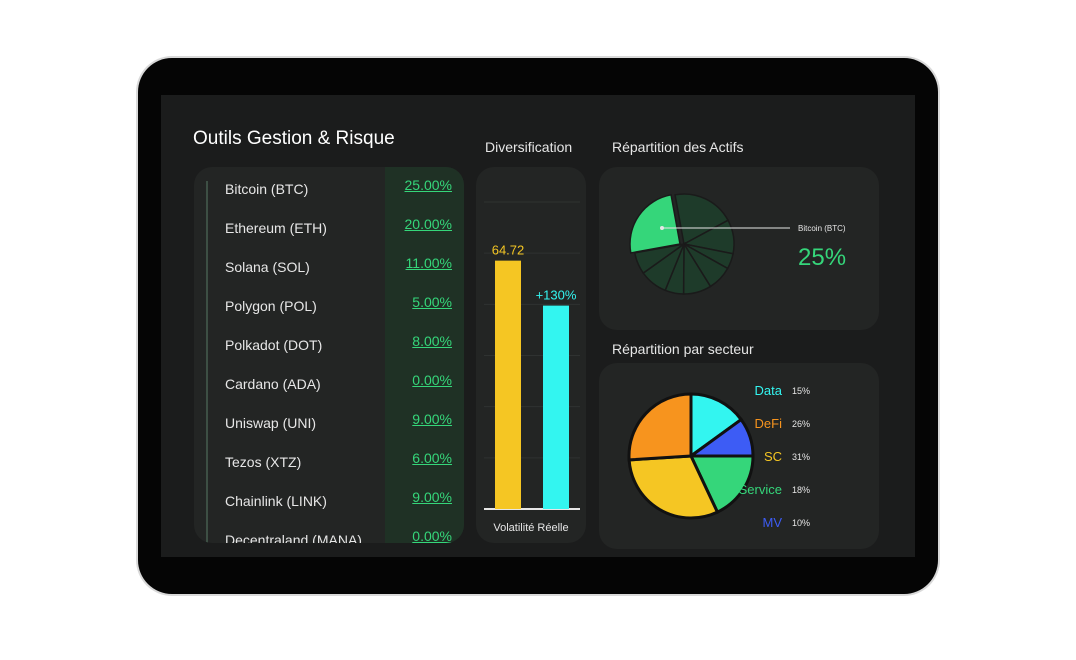 Image resolution: width=1076 pixels, height=660 pixels. What do you see at coordinates (801, 523) in the screenshot?
I see `legend-percentage: 10%` at bounding box center [801, 523].